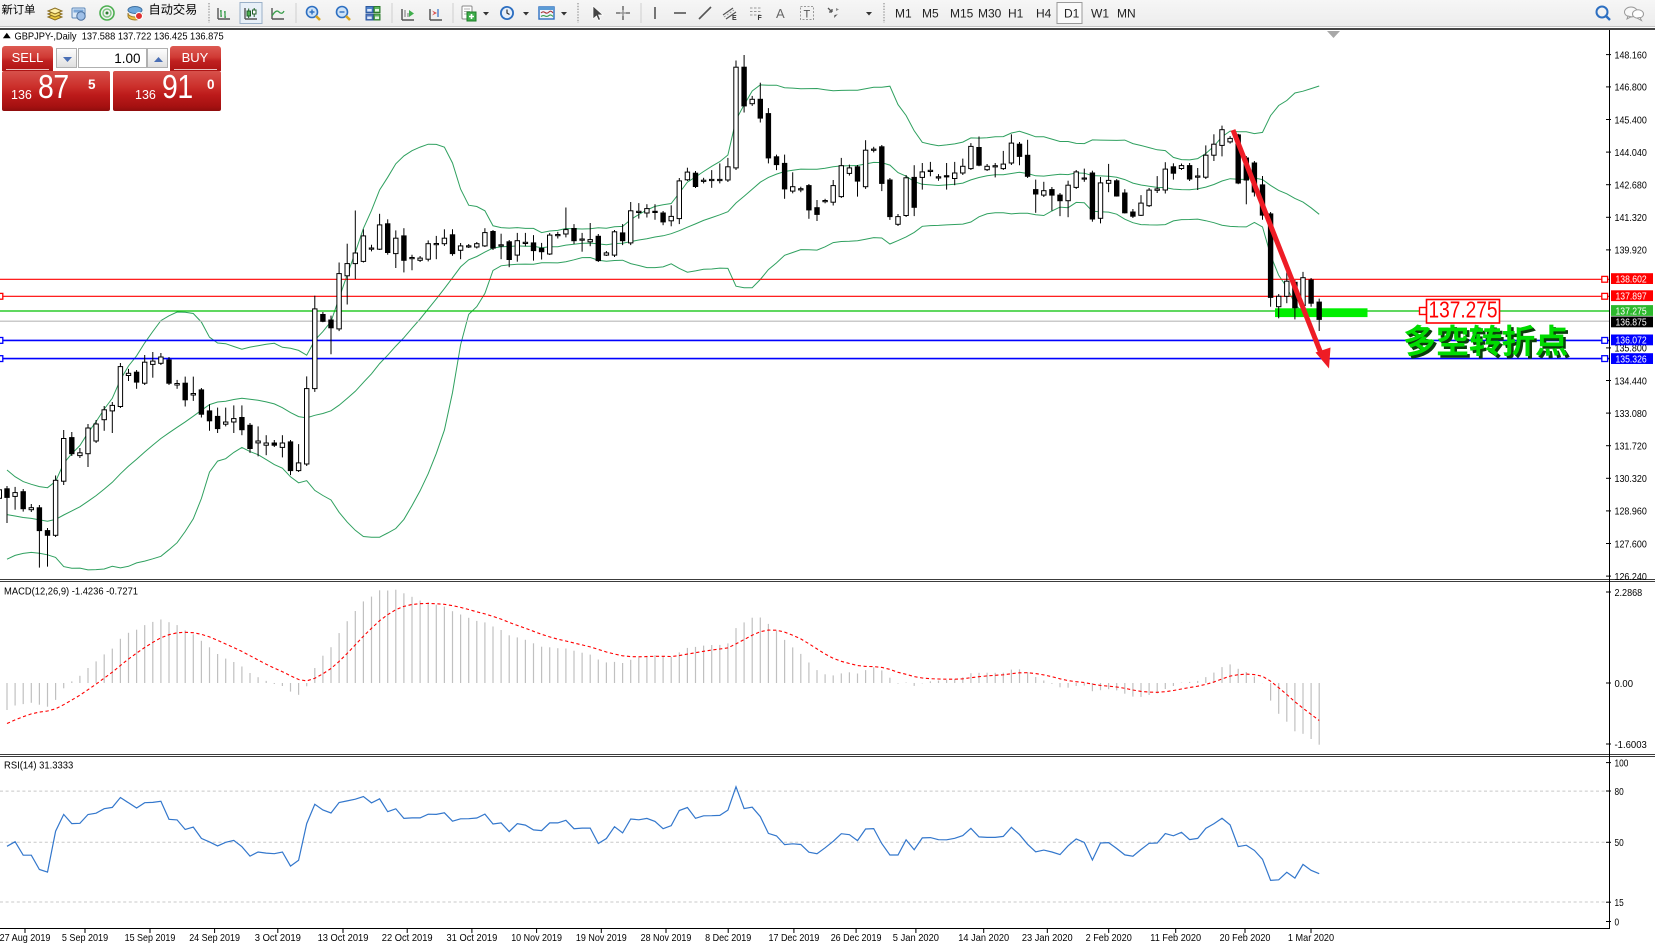 The image size is (1655, 949). What do you see at coordinates (1631, 55) in the screenshot?
I see `svg-text: 148.160` at bounding box center [1631, 55].